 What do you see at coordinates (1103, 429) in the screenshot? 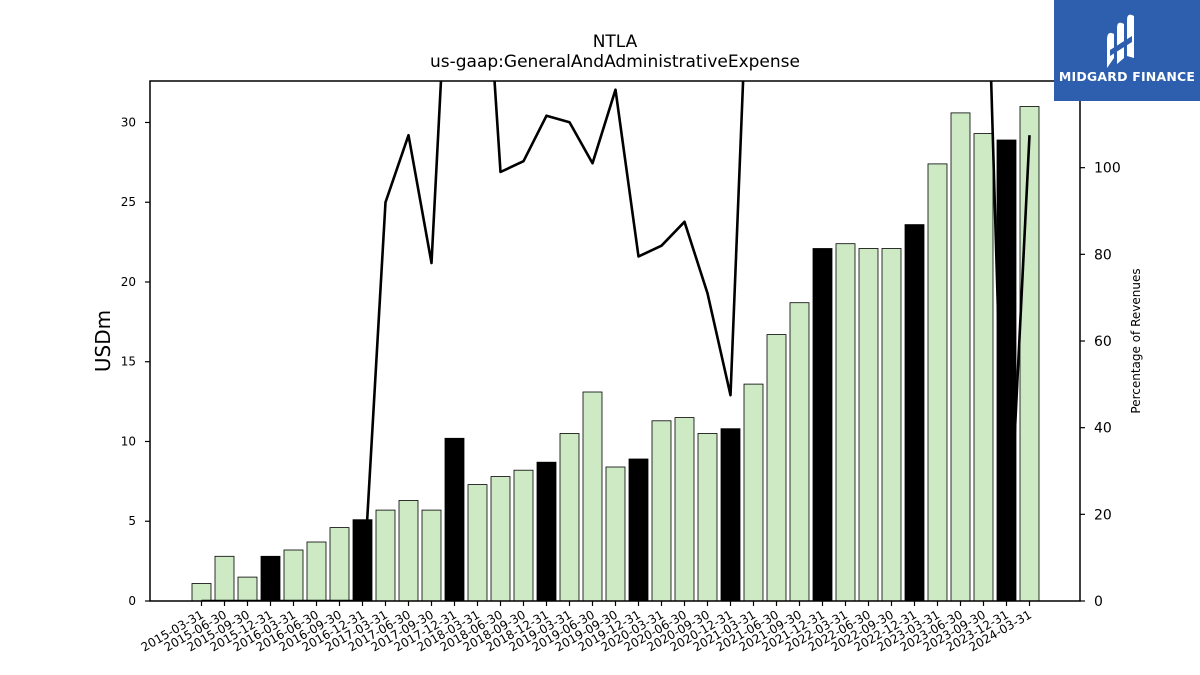
I see `y2-tick-label: 40` at bounding box center [1103, 429].